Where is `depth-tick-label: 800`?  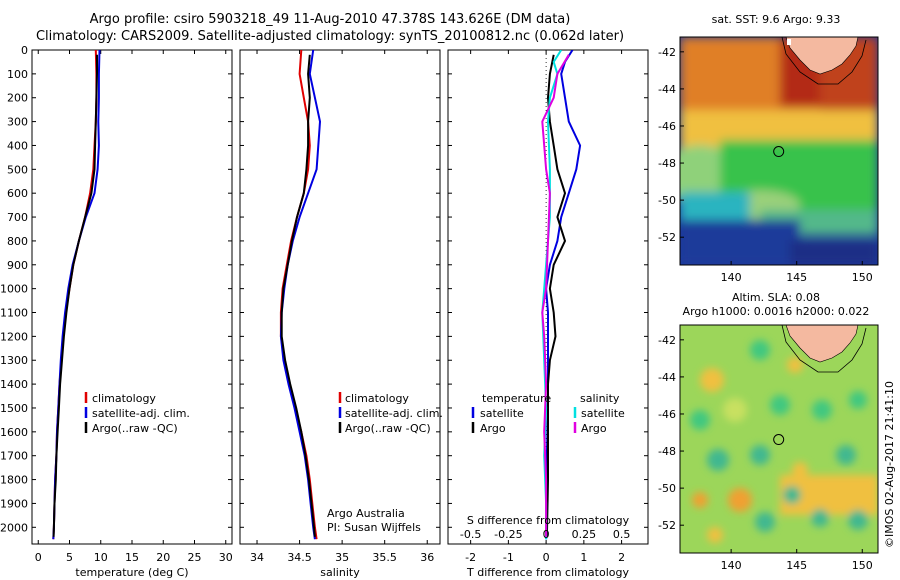 depth-tick-label: 800 is located at coordinates (17, 241).